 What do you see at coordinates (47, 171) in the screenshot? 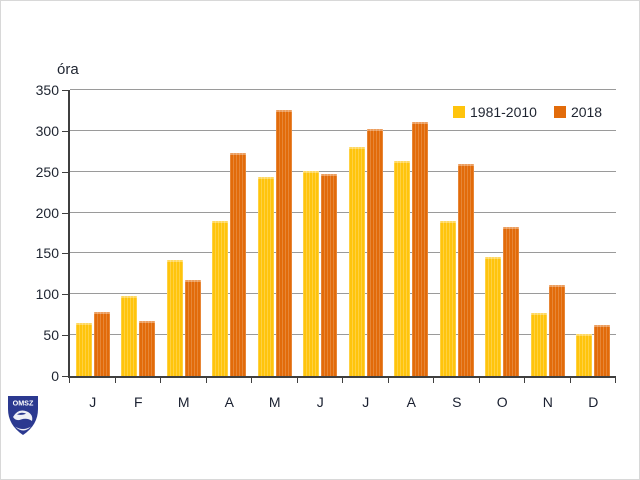
I see `y-tick-label-250: 250` at bounding box center [47, 171].